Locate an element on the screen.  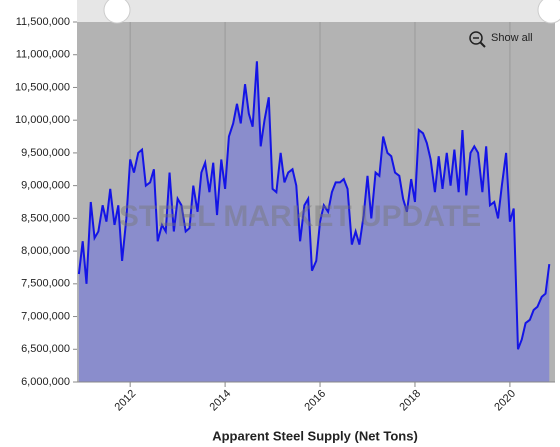
y-tick-label: 10,000,000 is located at coordinates (42, 120).